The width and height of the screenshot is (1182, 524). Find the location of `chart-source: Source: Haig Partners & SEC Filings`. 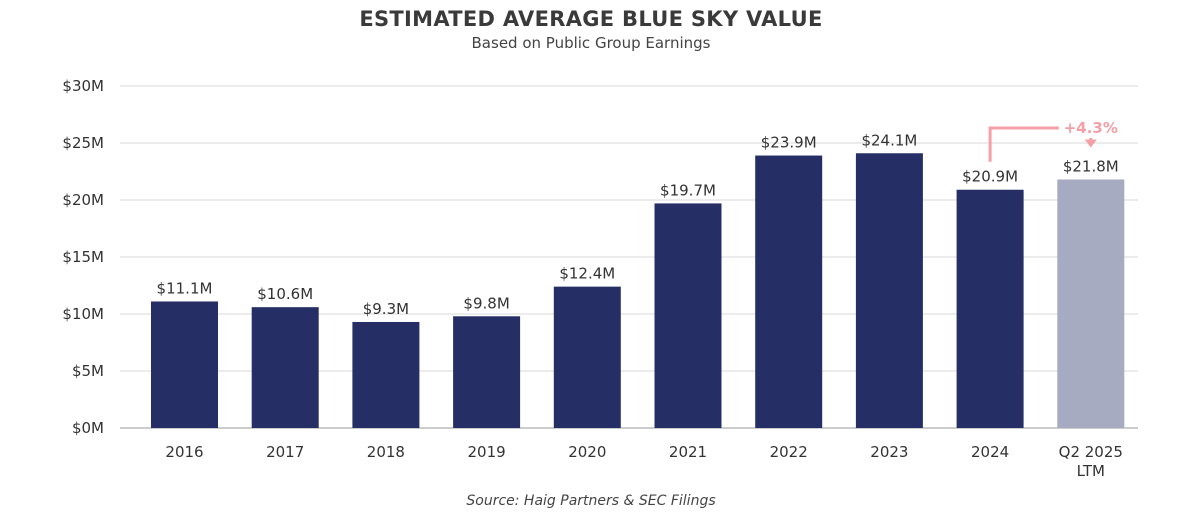

chart-source: Source: Haig Partners & SEC Filings is located at coordinates (591, 501).